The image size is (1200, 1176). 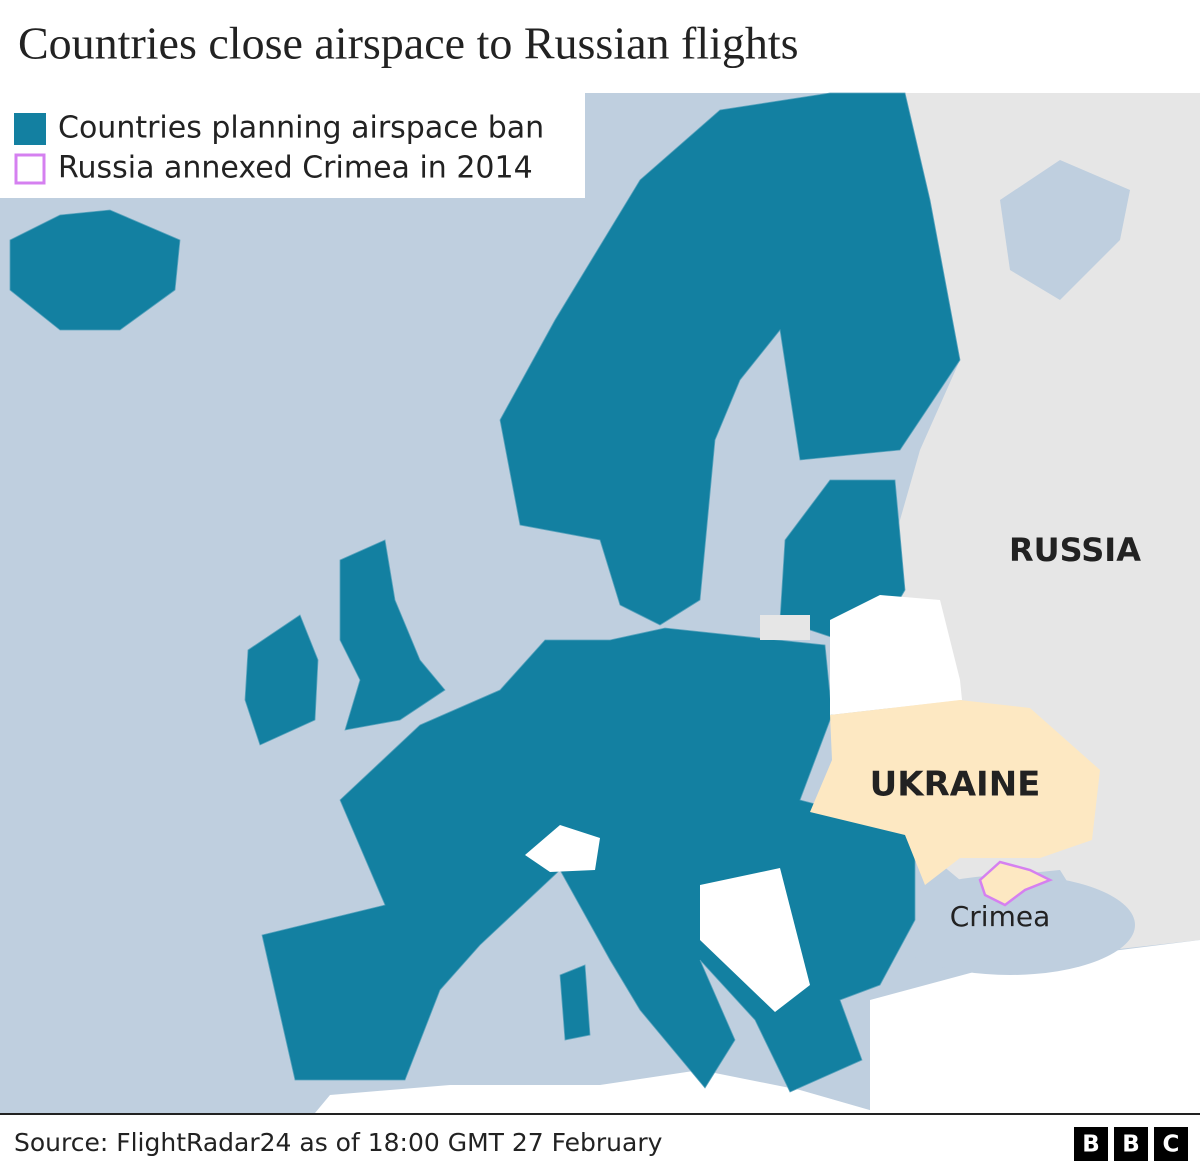 What do you see at coordinates (575, 1002) in the screenshot?
I see `sardinia` at bounding box center [575, 1002].